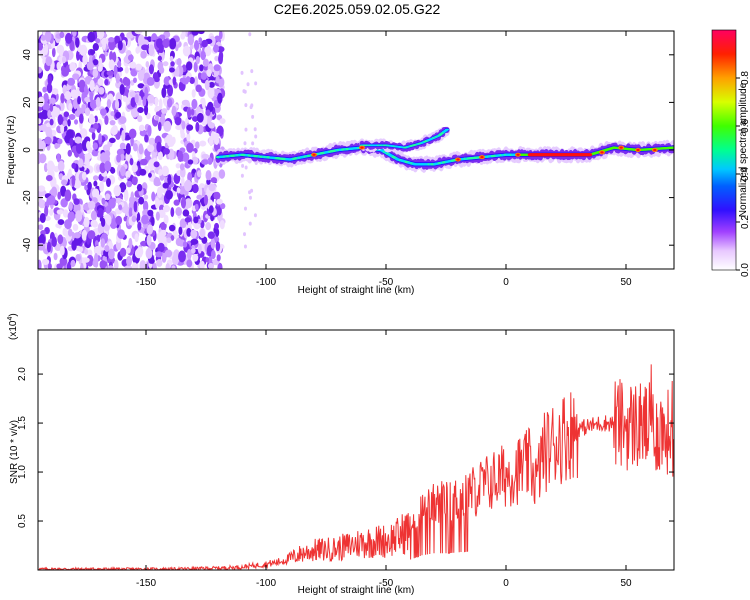 The height and width of the screenshot is (600, 750). What do you see at coordinates (27, 245) in the screenshot?
I see `y-tick-label: -40` at bounding box center [27, 245].